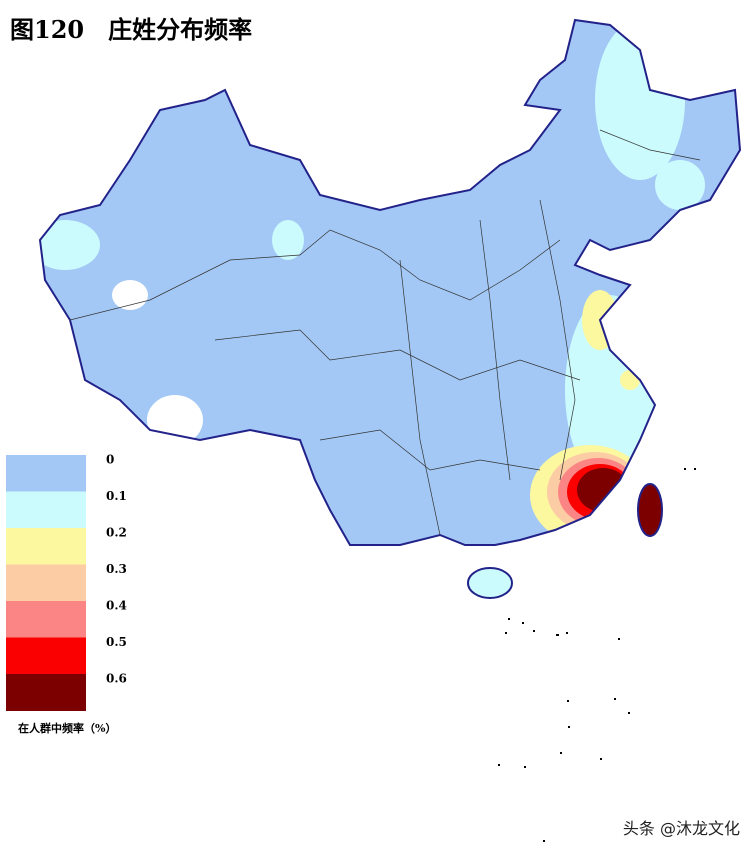 The width and height of the screenshot is (754, 856). Describe the element at coordinates (67, 728) in the screenshot. I see `legend-caption: 在人群中频率（%）` at that location.